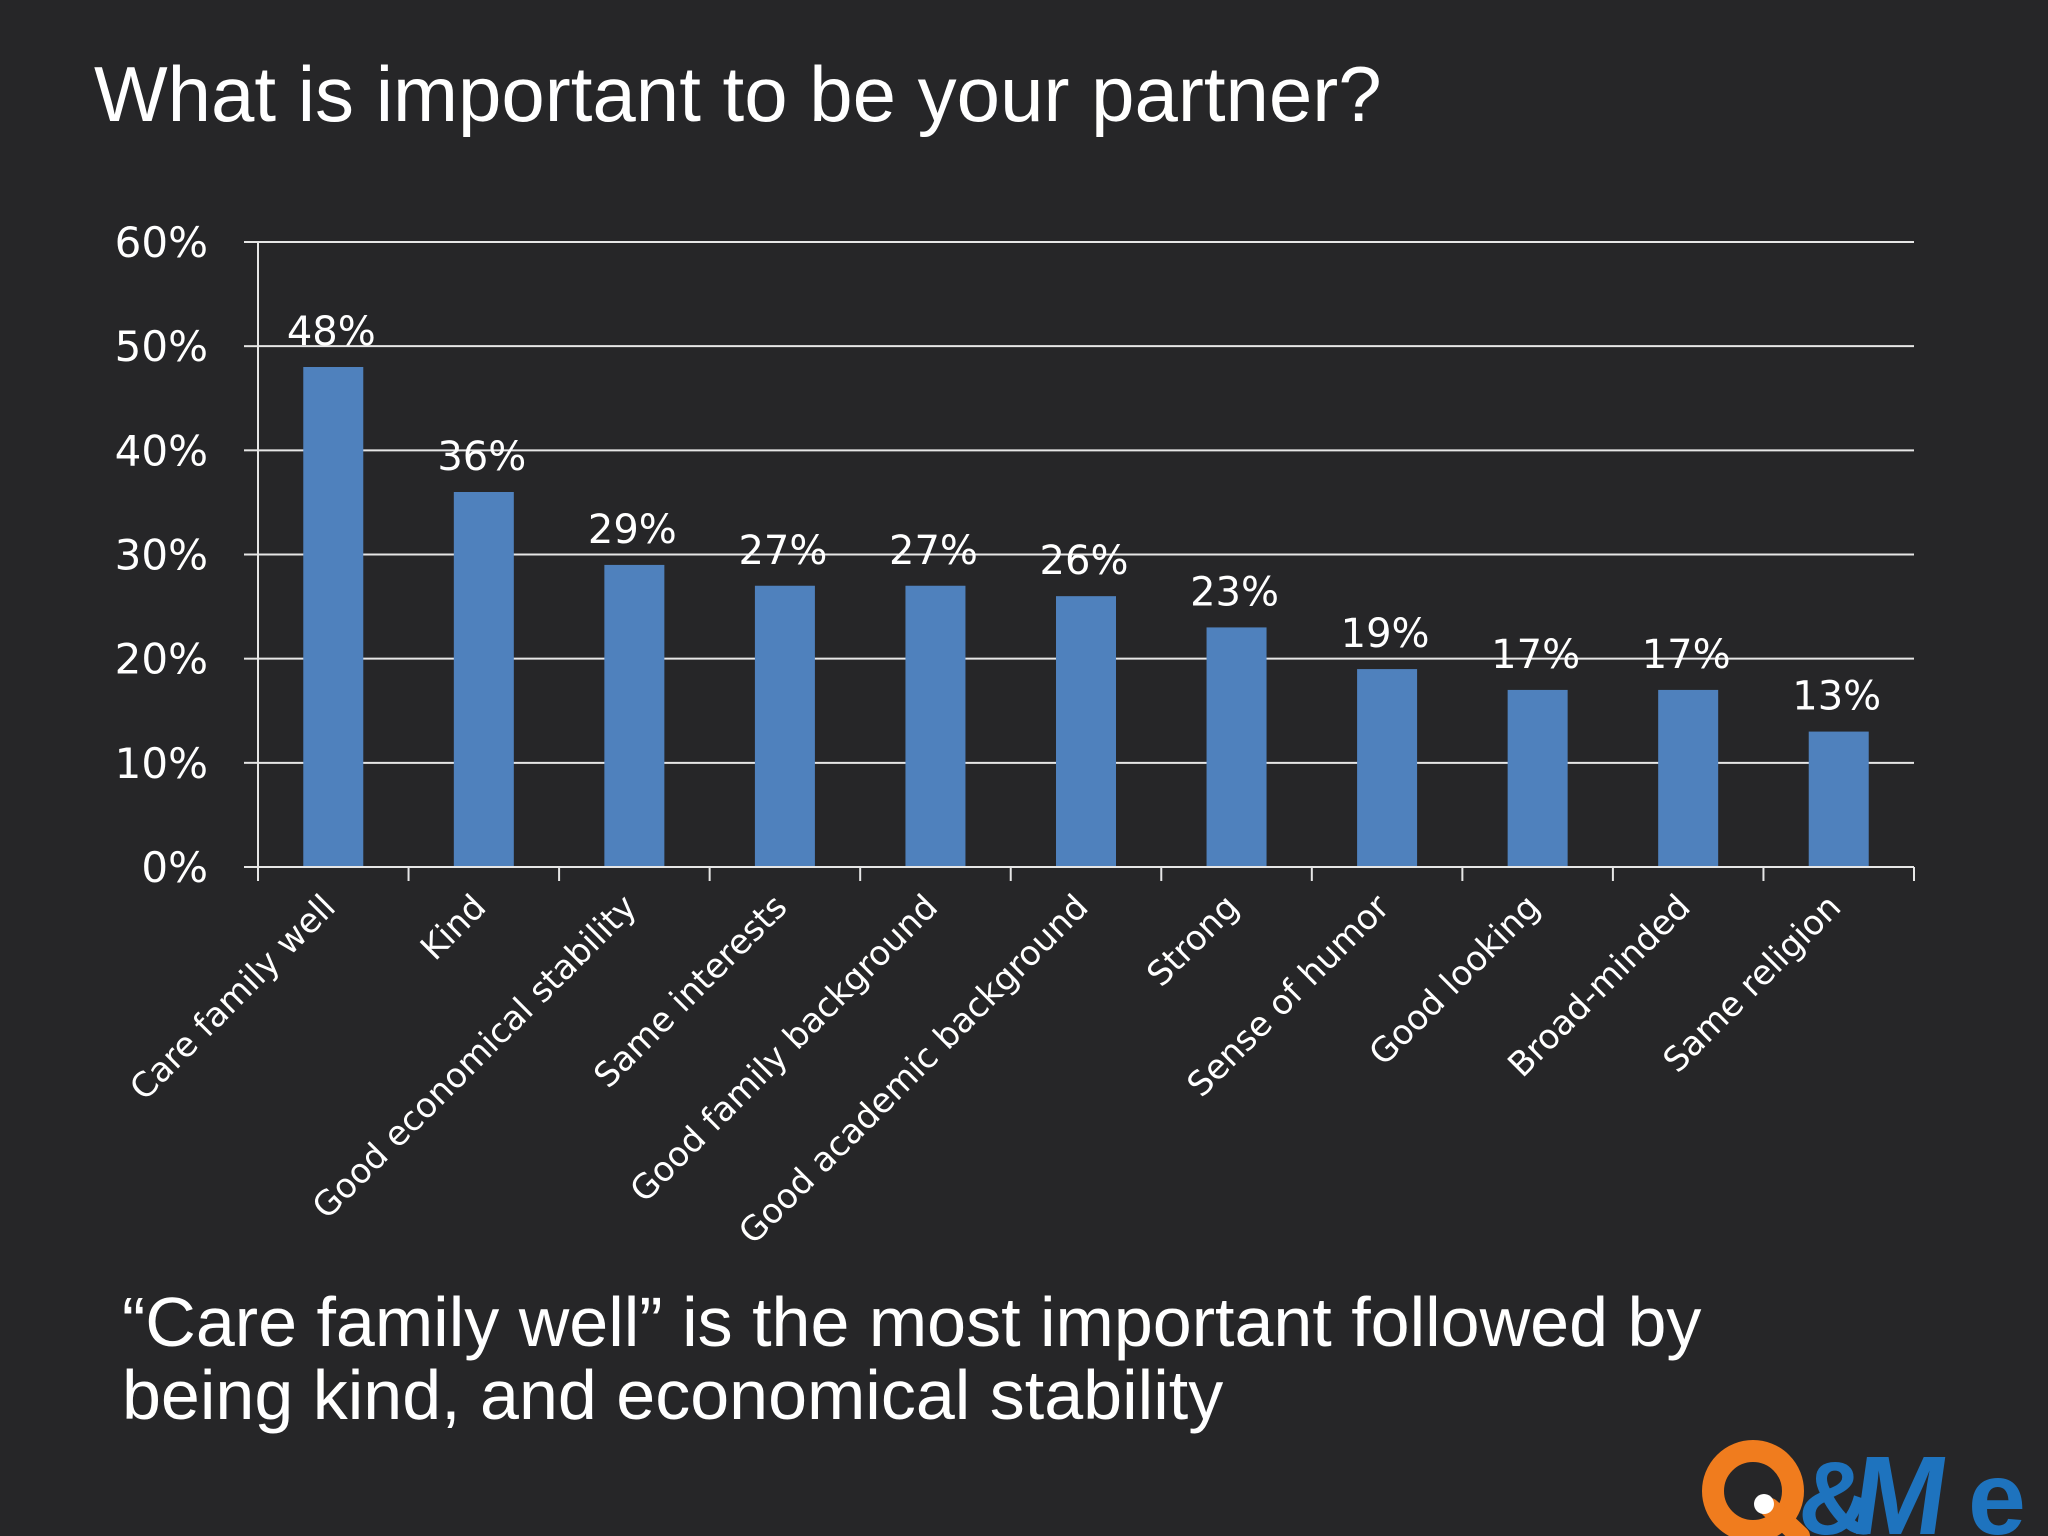  I want to click on data-label: 23%, so click(1234, 592).